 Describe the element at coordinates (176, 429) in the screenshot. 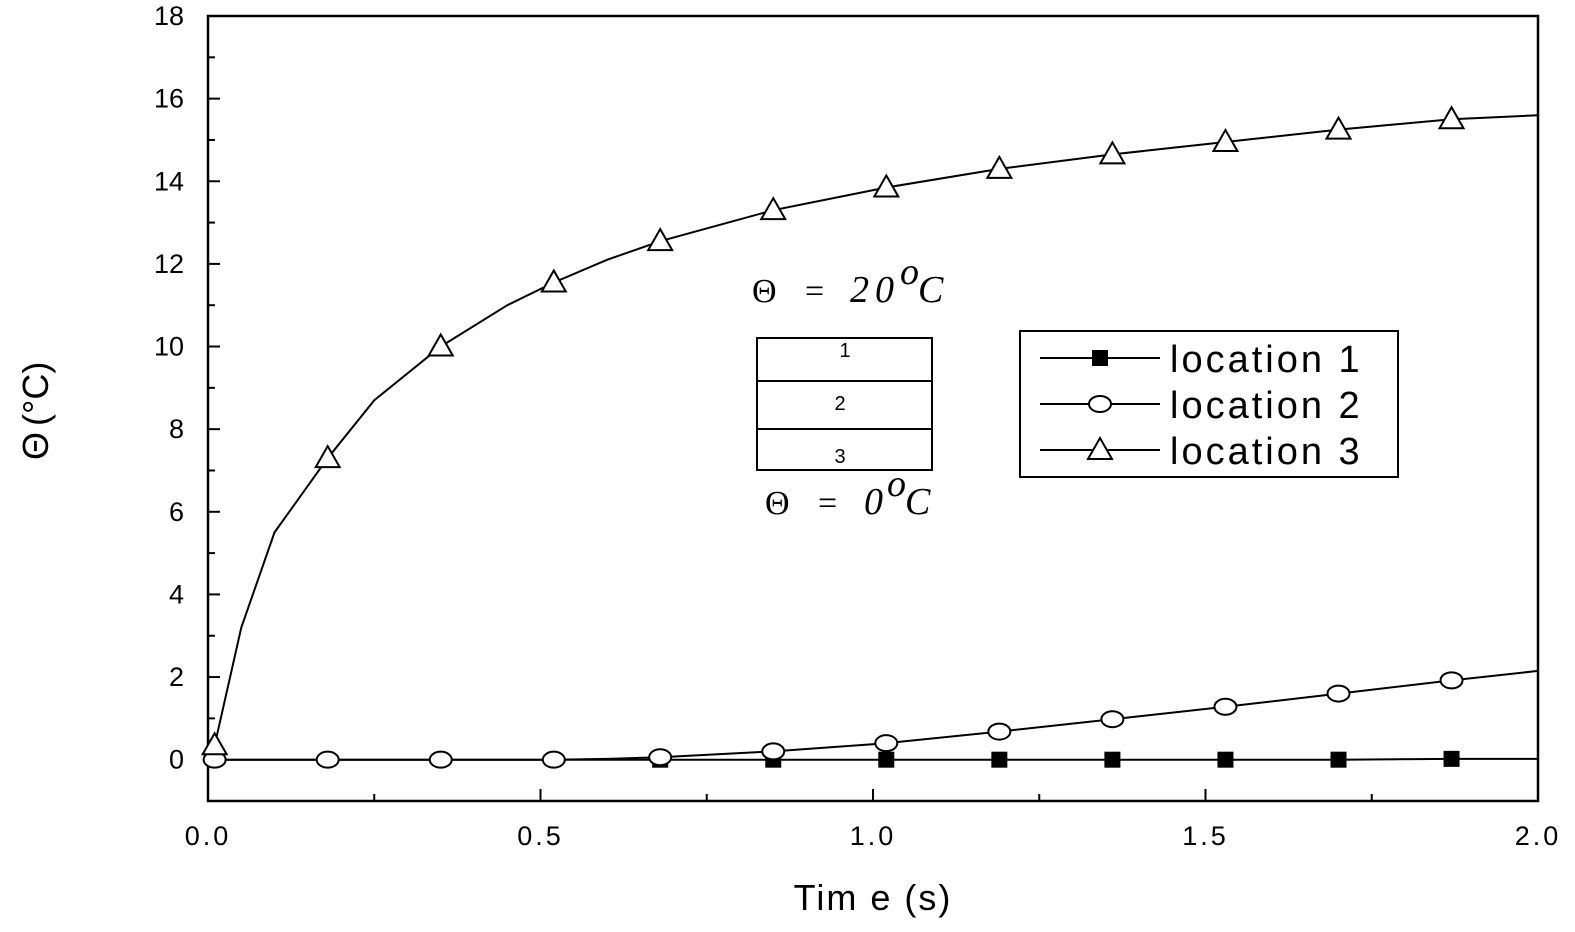

I see `y-tick-label: 8` at that location.